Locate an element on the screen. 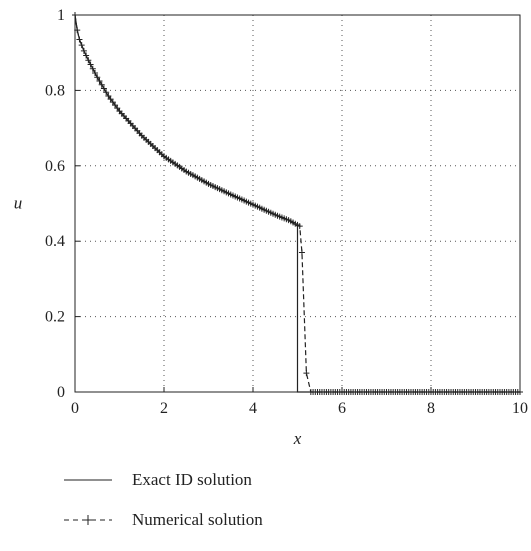 This screenshot has height=551, width=531. y-axis-label: u is located at coordinates (18, 203).